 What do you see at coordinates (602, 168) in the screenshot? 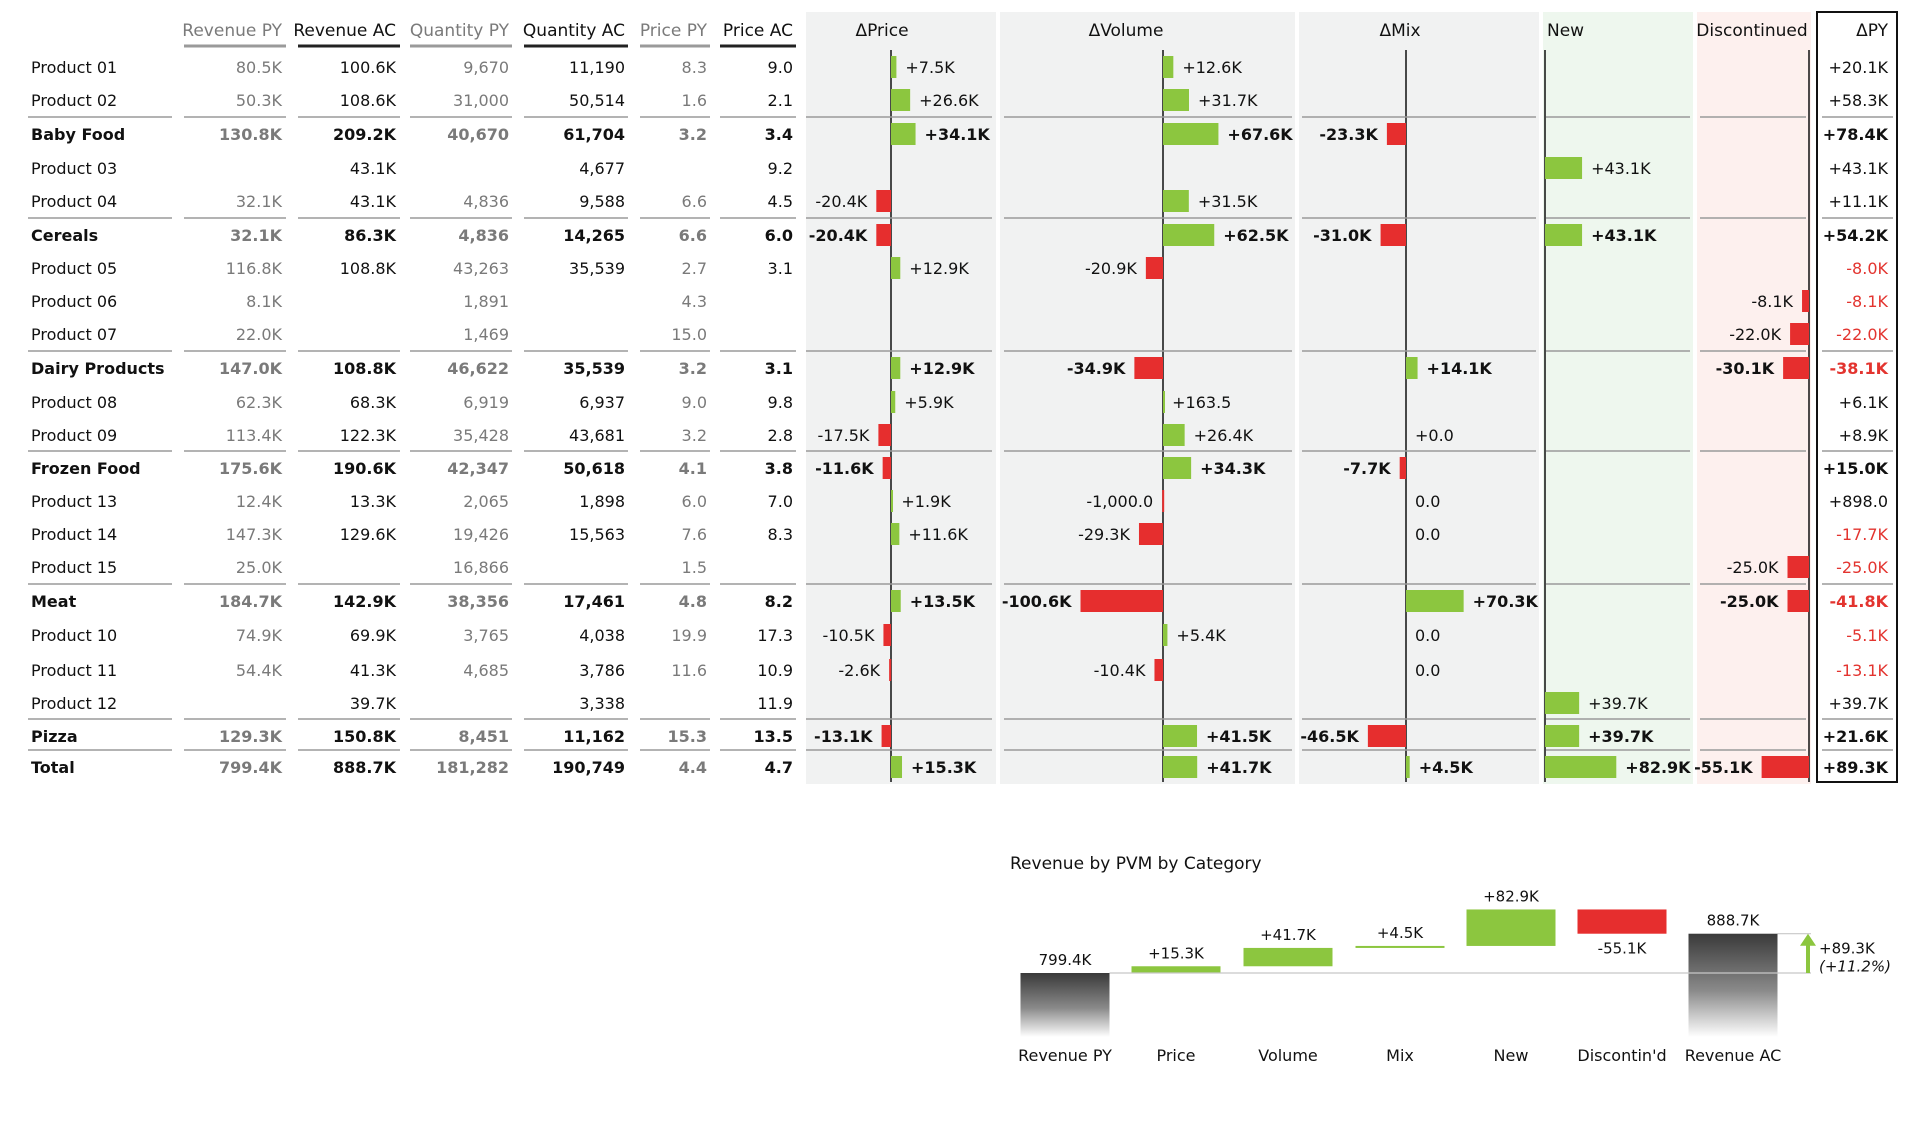
I see `cell-quantity_ac: 4,677` at bounding box center [602, 168].